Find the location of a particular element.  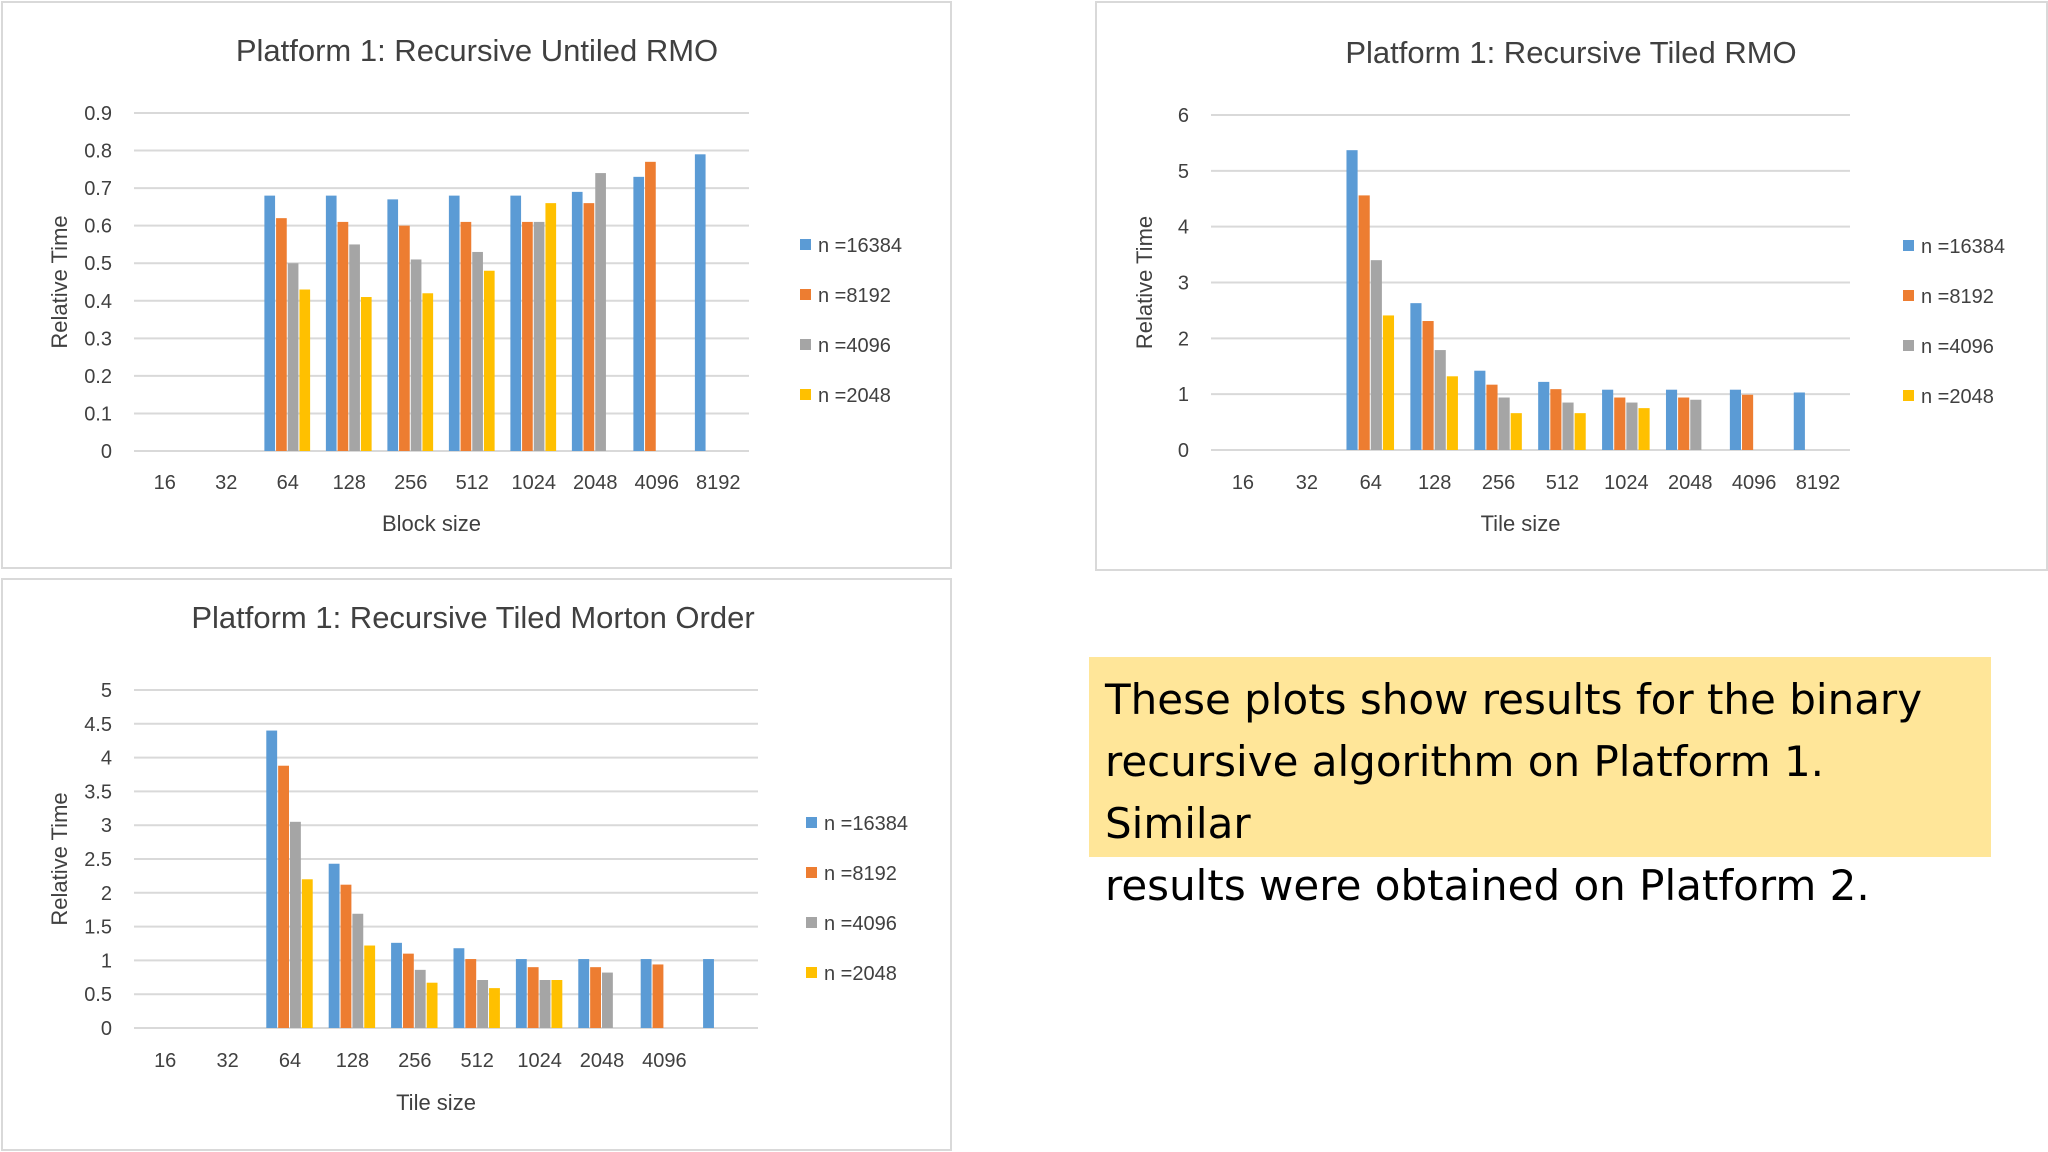

y-tick-label: 6 is located at coordinates (1183, 116).